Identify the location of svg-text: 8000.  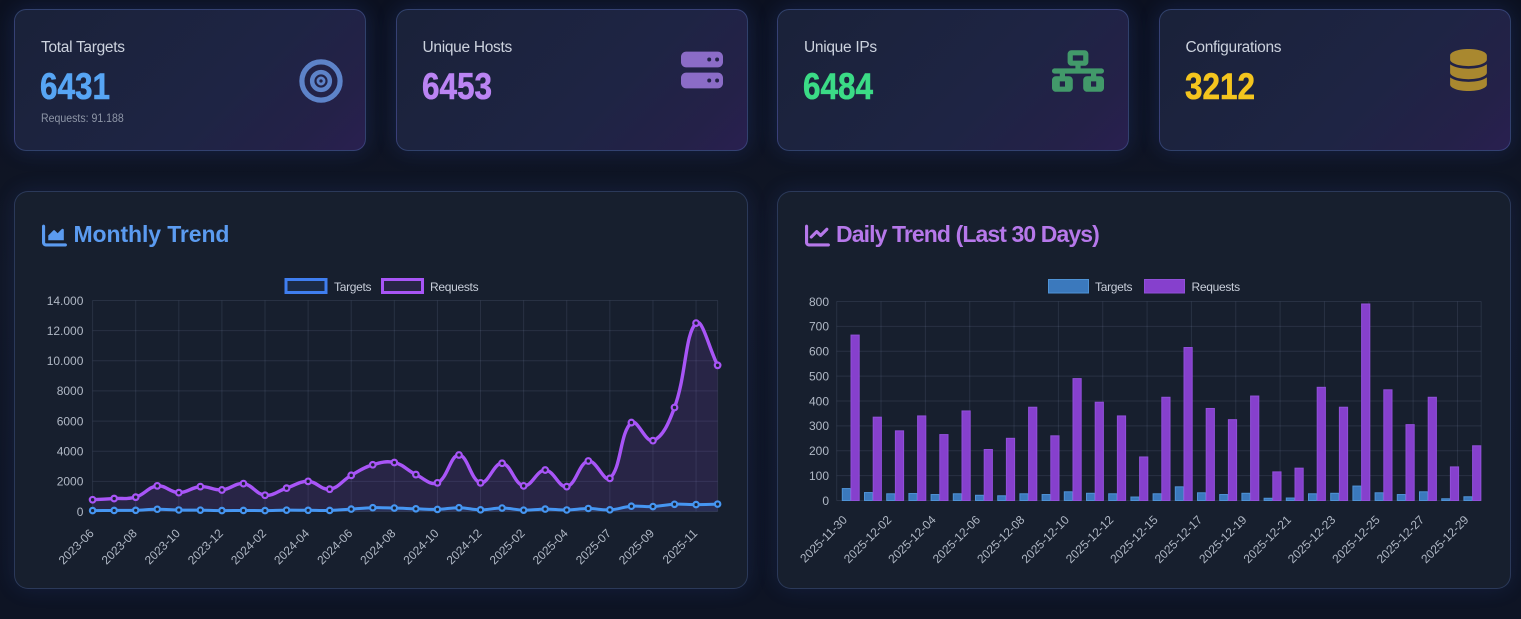
(70, 391).